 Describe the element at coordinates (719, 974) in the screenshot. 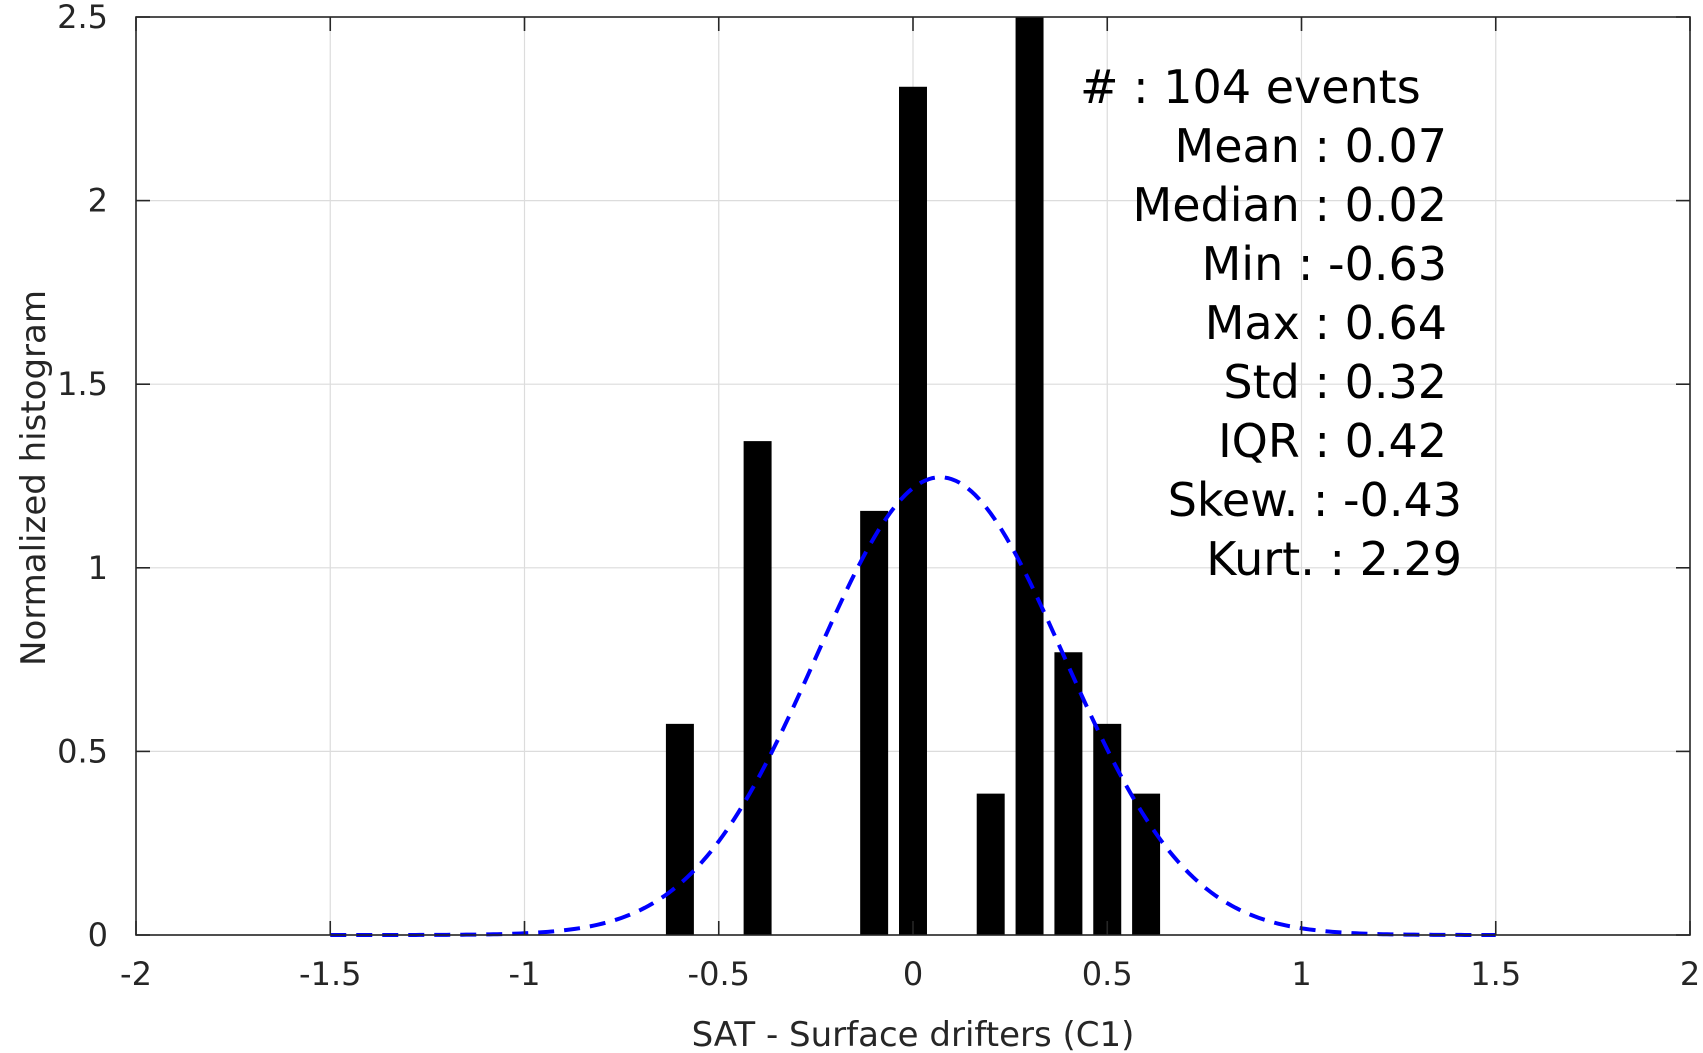

I see `x-tick-label: -0.5` at that location.